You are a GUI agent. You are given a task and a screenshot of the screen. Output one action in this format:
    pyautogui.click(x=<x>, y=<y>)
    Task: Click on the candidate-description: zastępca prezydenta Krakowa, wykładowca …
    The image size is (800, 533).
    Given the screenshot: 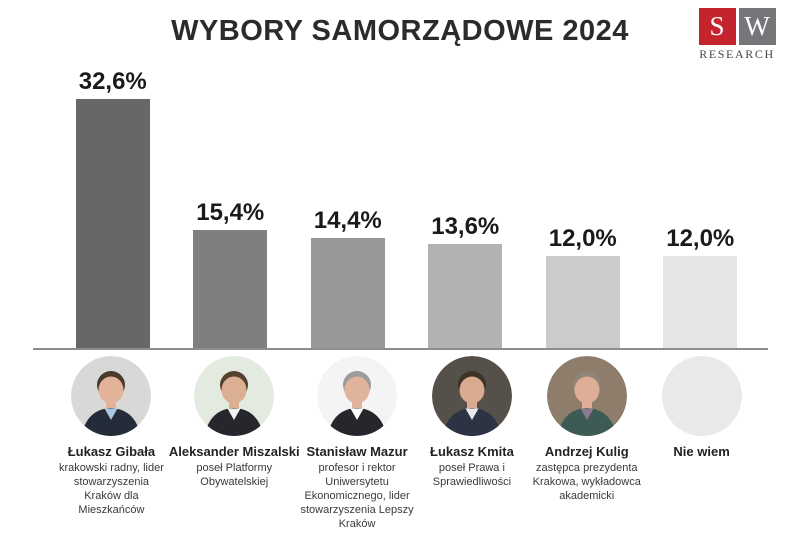 What is the action you would take?
    pyautogui.click(x=586, y=482)
    